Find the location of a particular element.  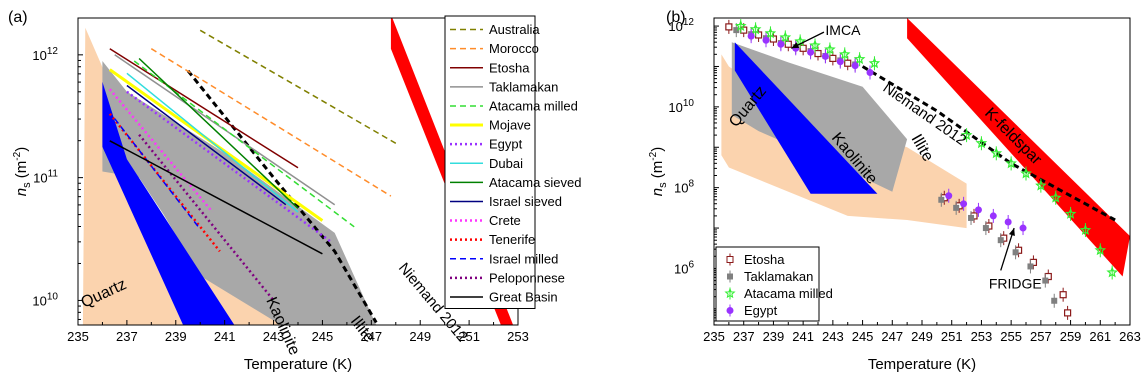

arrow-head is located at coordinates (795, 45).